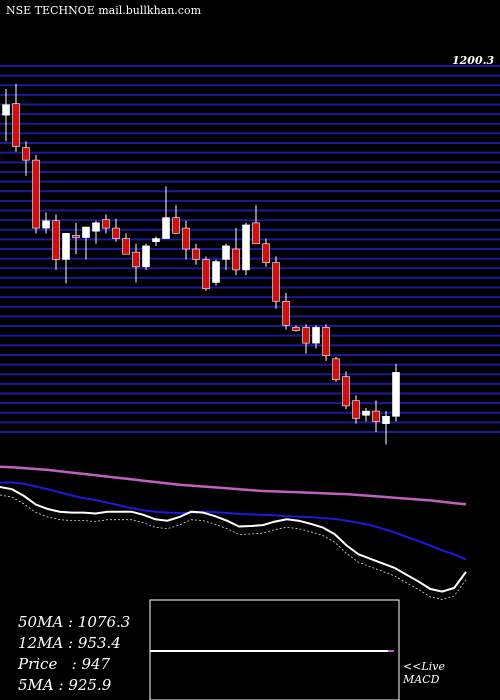  What do you see at coordinates (69, 643) in the screenshot?
I see `ma12-label: 12MA : 953.4` at bounding box center [69, 643].